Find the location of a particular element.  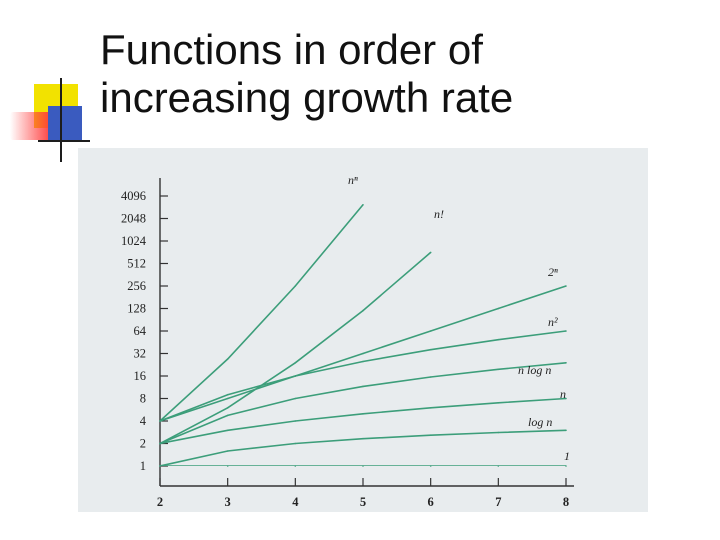

series-line-log-n is located at coordinates (363, 447).